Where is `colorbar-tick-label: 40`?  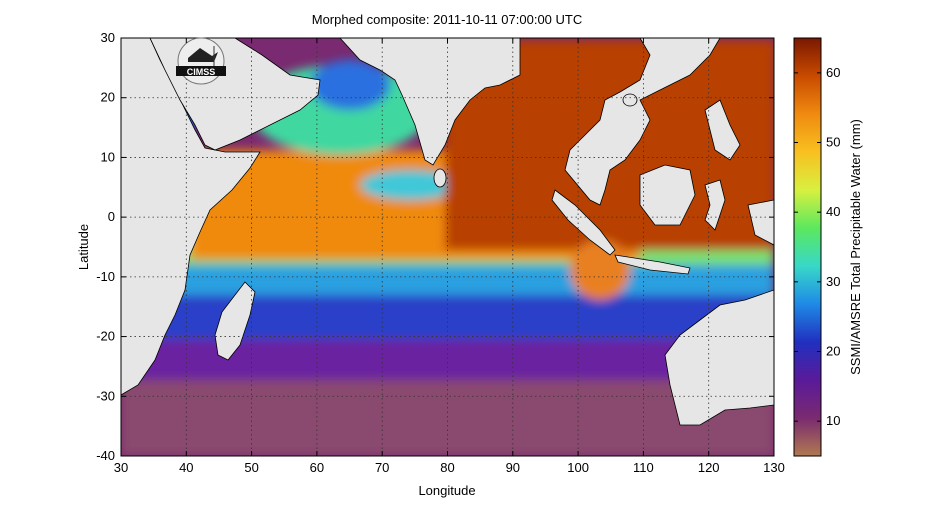 colorbar-tick-label: 40 is located at coordinates (833, 211).